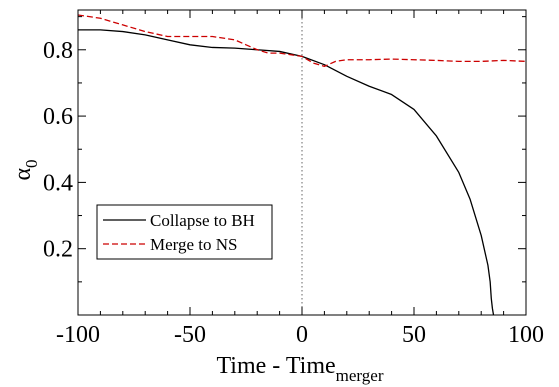 The height and width of the screenshot is (387, 559). Describe the element at coordinates (58, 183) in the screenshot. I see `y-tick-label: 0.4` at that location.